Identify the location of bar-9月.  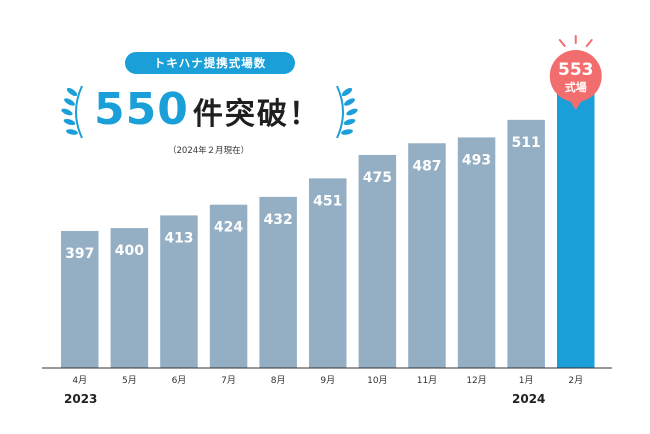
(328, 273).